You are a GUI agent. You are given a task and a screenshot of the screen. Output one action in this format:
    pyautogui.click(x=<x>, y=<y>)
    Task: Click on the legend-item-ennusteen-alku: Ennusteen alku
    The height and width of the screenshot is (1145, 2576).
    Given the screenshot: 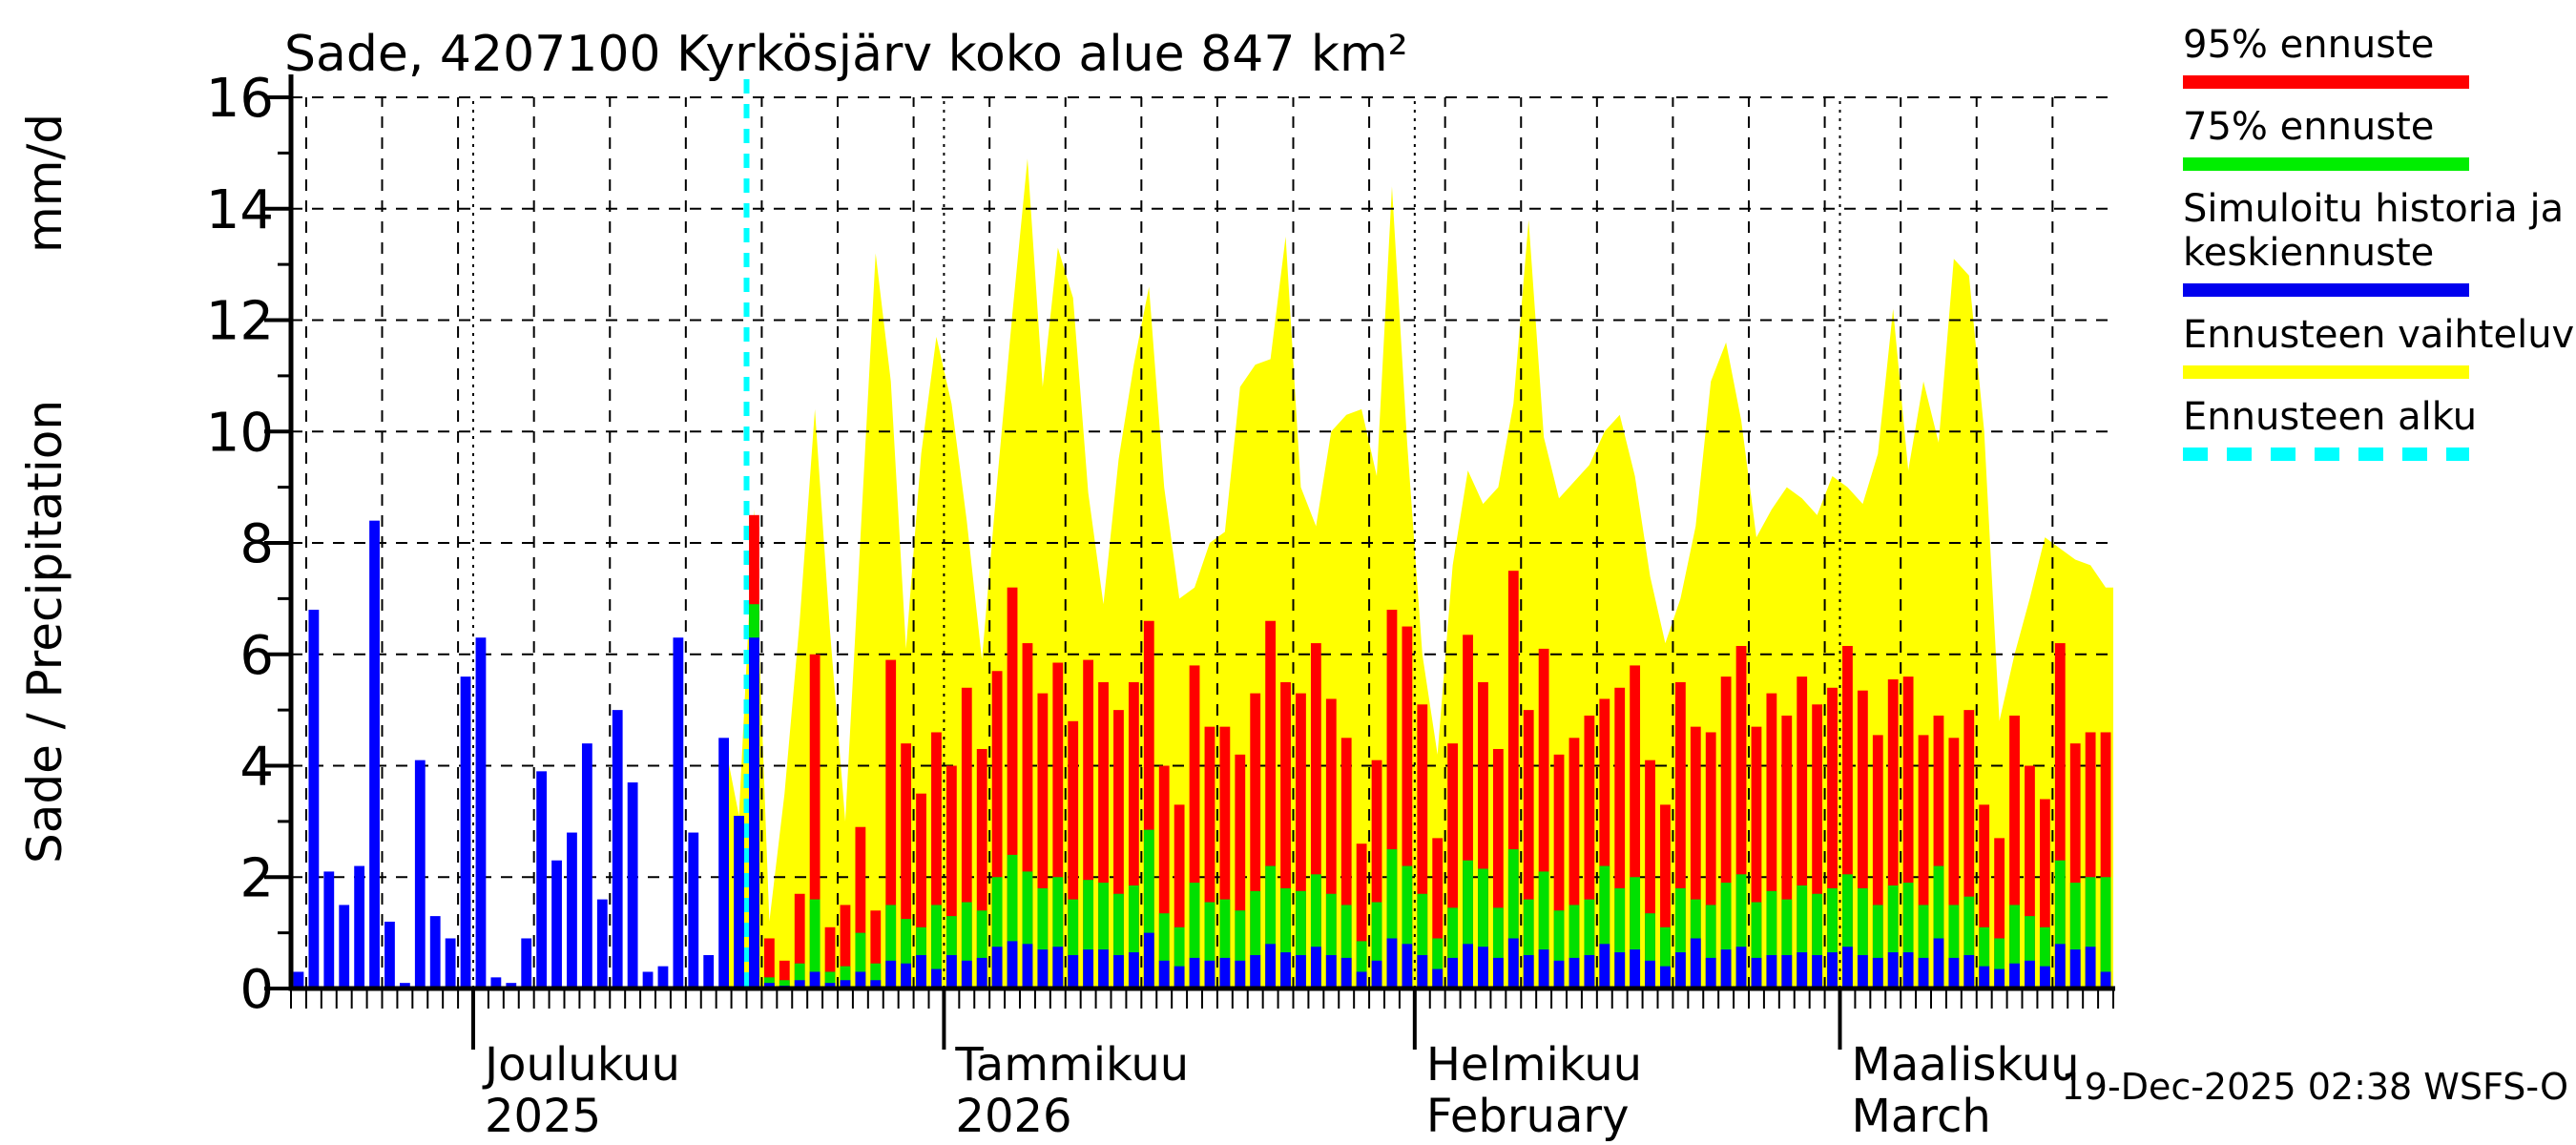 What is the action you would take?
    pyautogui.click(x=2376, y=428)
    